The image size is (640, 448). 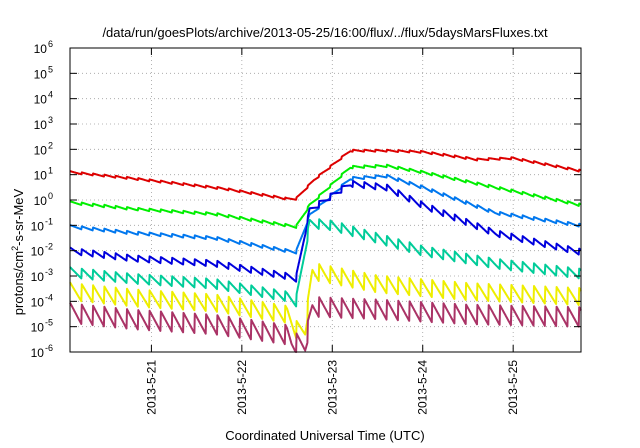 What do you see at coordinates (50, 196) in the screenshot?
I see `y-tick-label-exponent: 0` at bounding box center [50, 196].